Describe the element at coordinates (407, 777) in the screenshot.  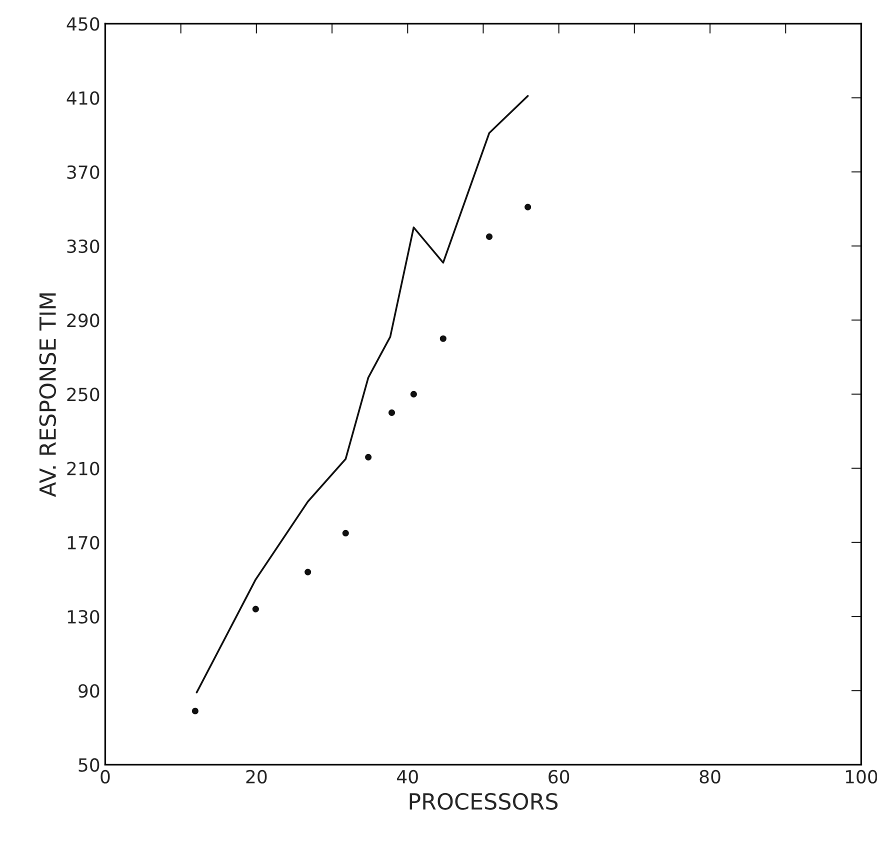
I see `x-tick-label: 40` at that location.